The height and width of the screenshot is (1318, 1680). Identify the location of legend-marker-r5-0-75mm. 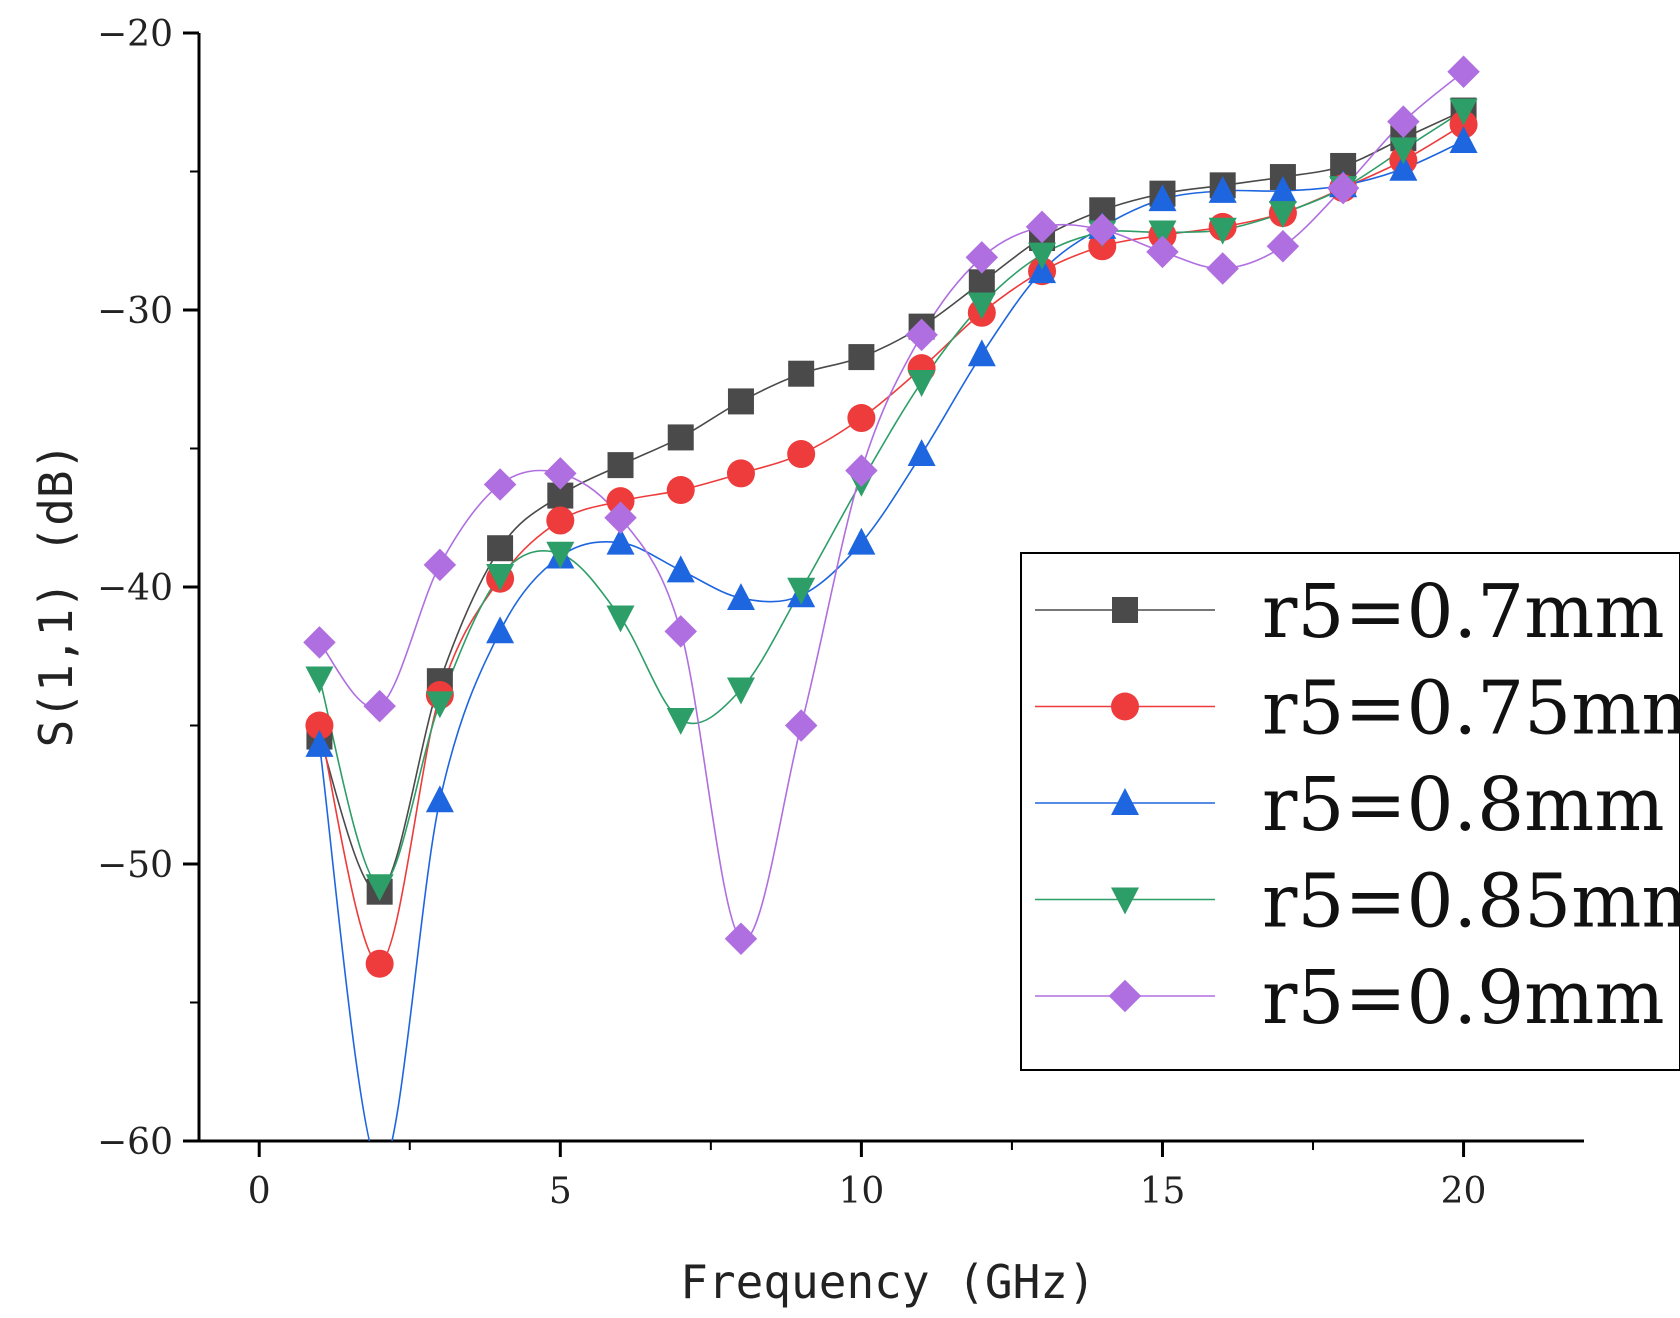
(1125, 706).